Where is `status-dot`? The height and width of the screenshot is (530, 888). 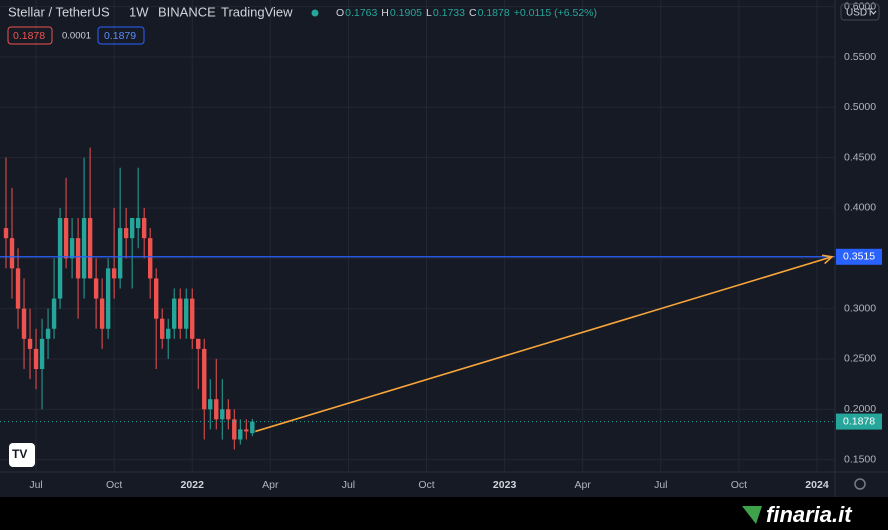
status-dot is located at coordinates (315, 13).